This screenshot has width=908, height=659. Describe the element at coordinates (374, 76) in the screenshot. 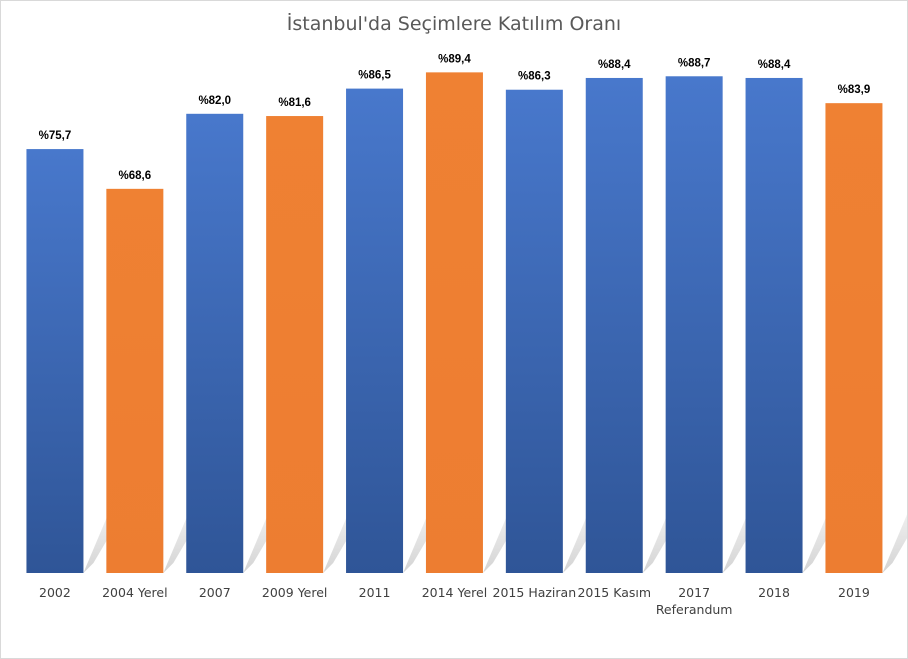

I see `data-label: %86,5` at that location.